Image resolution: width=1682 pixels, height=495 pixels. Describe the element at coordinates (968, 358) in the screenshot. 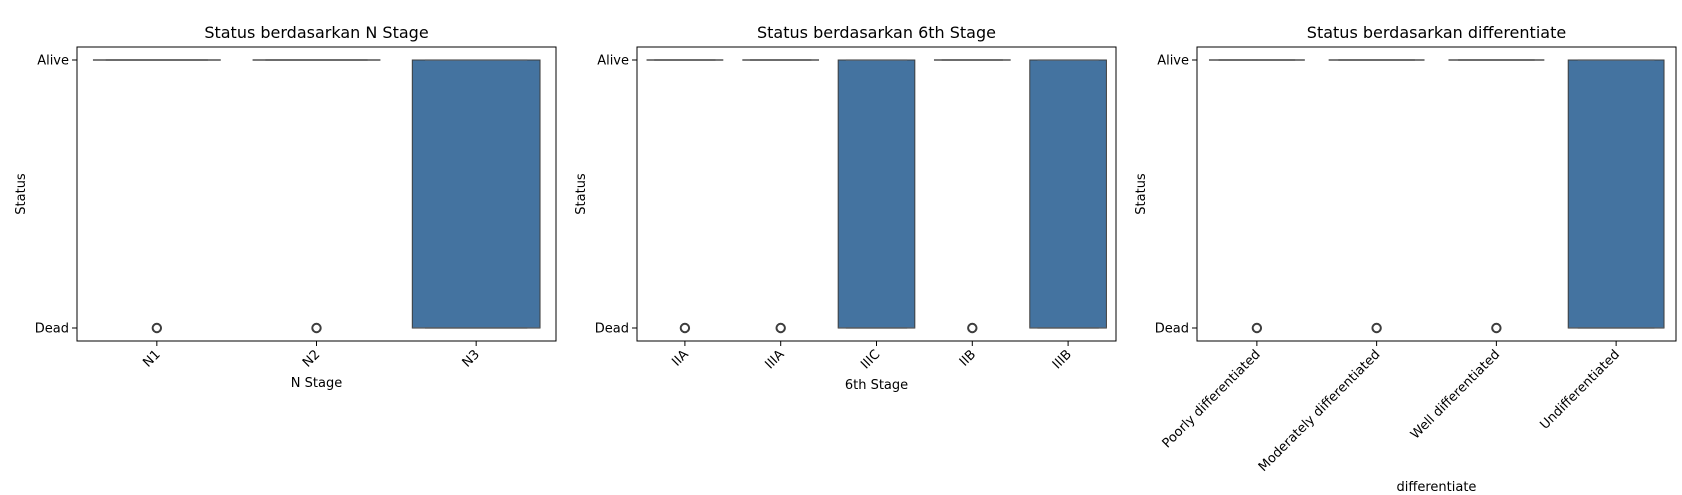

I see `x-tick-label: IIB` at that location.